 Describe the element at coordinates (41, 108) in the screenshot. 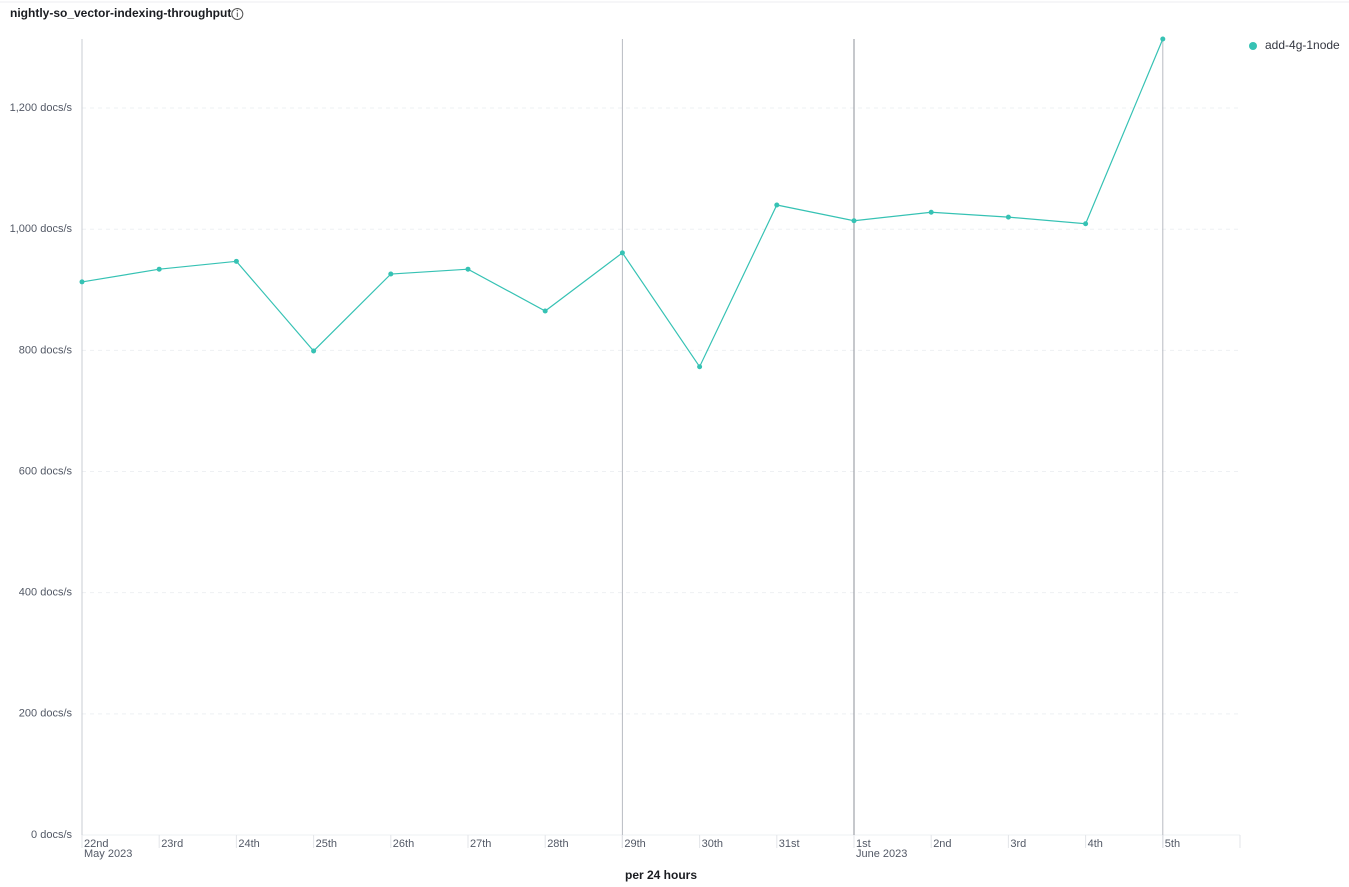

I see `y-tick-label: 1,200 docs/s` at that location.